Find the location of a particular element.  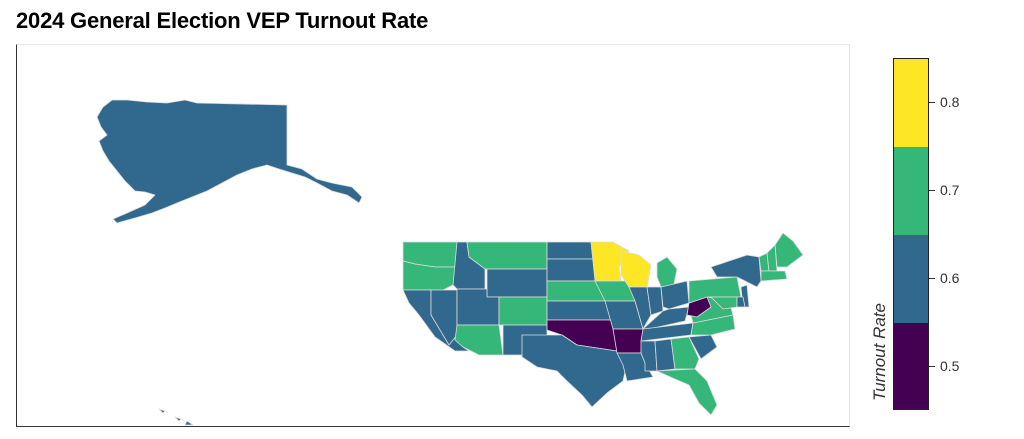

chart-title: 2024 General Election VEP Turnout Rate is located at coordinates (222, 20).